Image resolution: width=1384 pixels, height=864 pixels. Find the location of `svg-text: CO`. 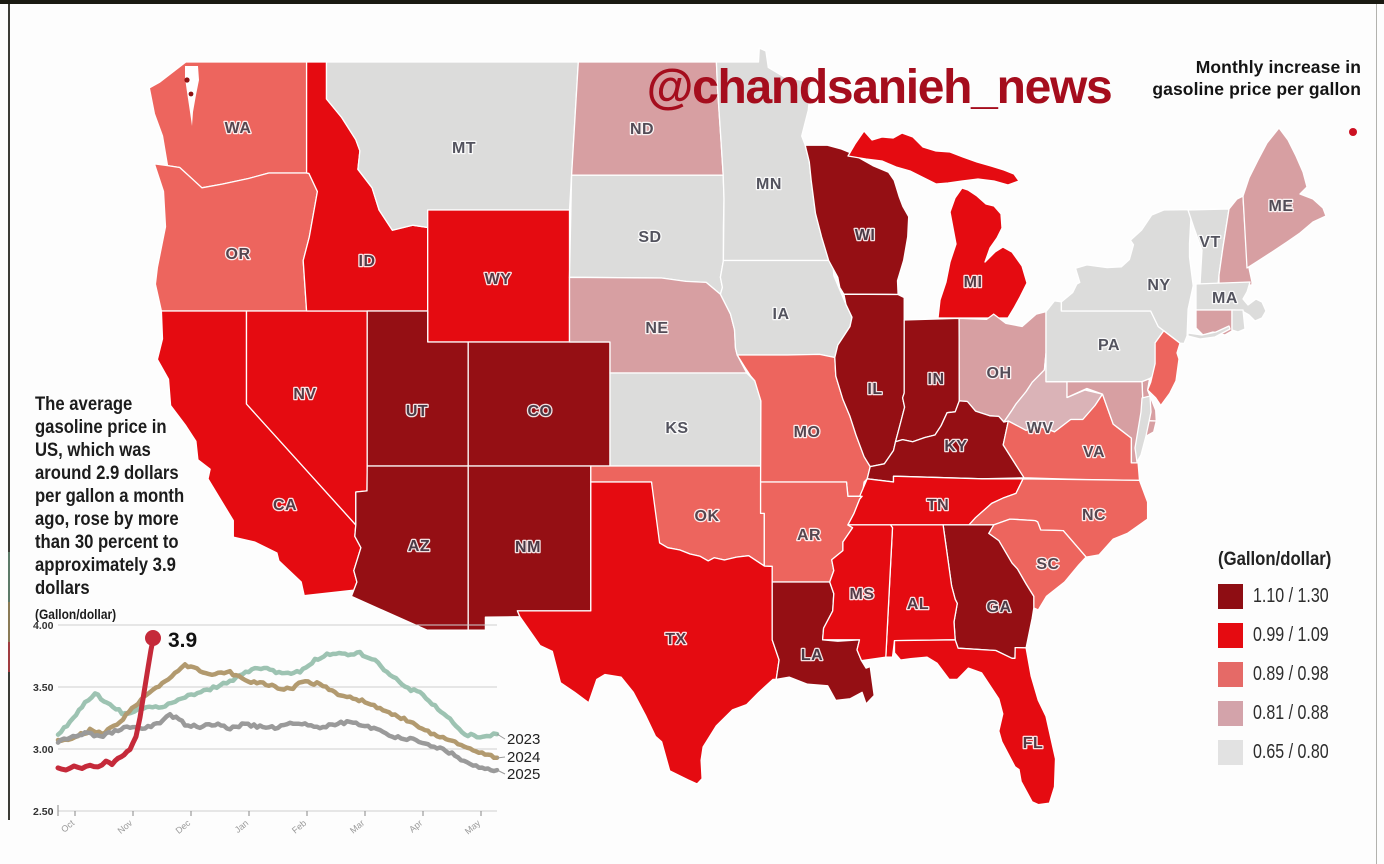

svg-text: CO is located at coordinates (540, 411).